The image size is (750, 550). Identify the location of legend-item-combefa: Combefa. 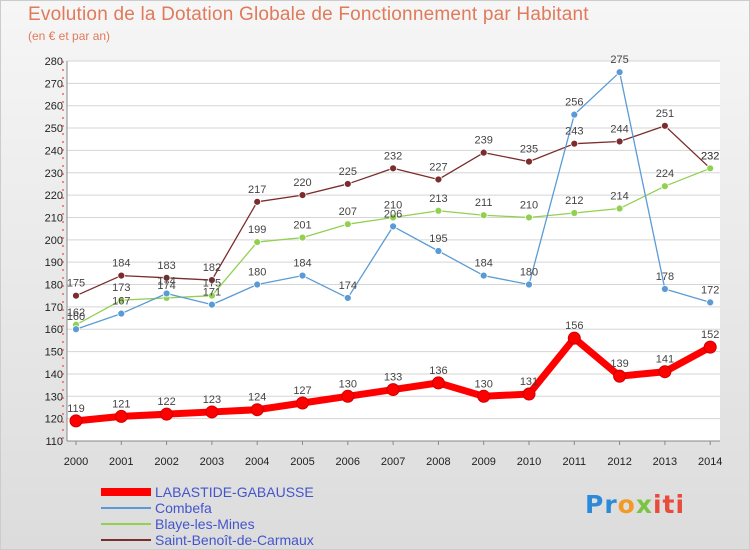
(261, 508).